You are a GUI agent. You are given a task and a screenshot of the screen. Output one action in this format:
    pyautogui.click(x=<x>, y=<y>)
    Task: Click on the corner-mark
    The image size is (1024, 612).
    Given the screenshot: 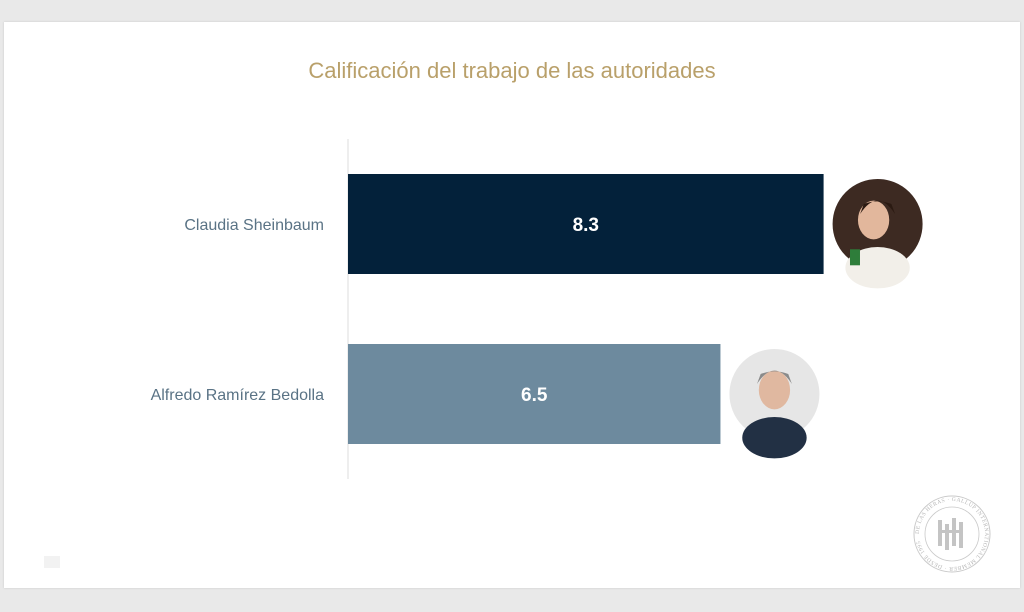 What is the action you would take?
    pyautogui.click(x=52, y=562)
    